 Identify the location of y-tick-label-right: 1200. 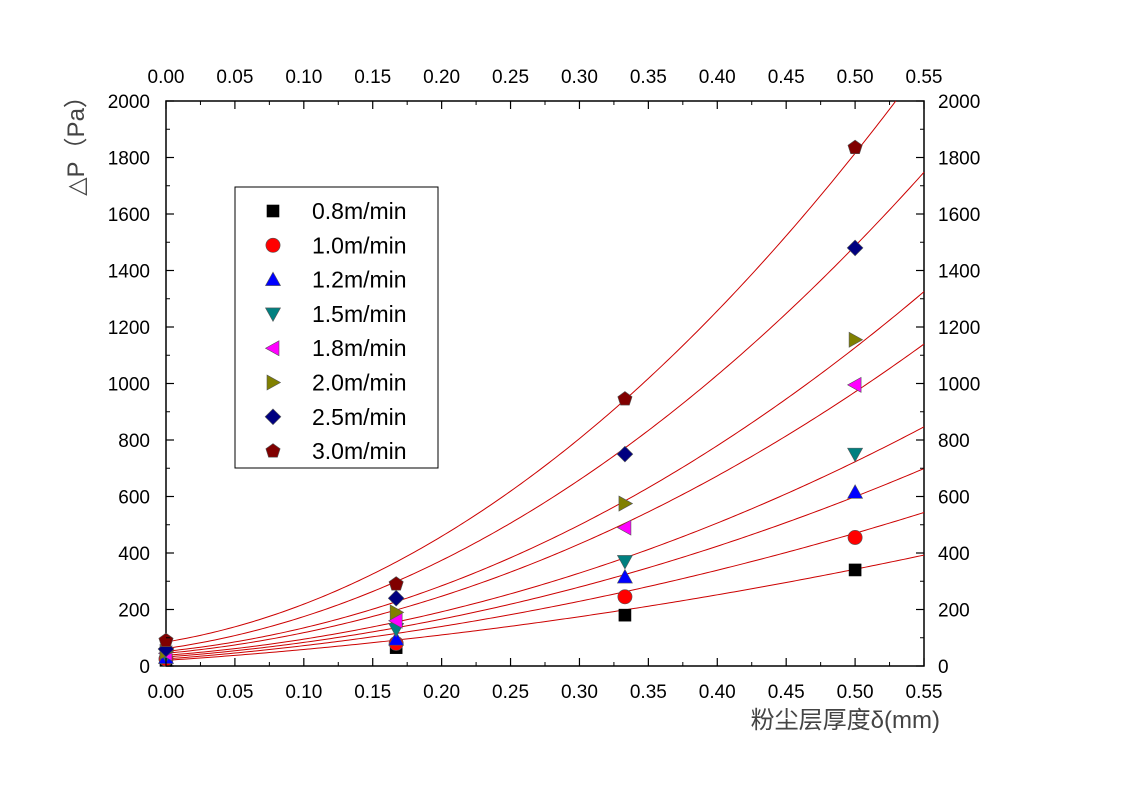
(959, 328).